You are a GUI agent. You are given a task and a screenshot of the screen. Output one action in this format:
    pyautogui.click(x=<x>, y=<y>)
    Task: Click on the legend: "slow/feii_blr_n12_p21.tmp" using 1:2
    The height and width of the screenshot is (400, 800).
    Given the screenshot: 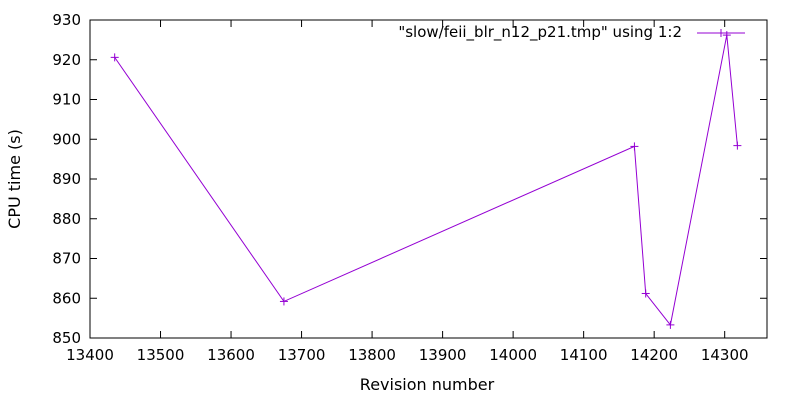 What is the action you would take?
    pyautogui.click(x=571, y=32)
    